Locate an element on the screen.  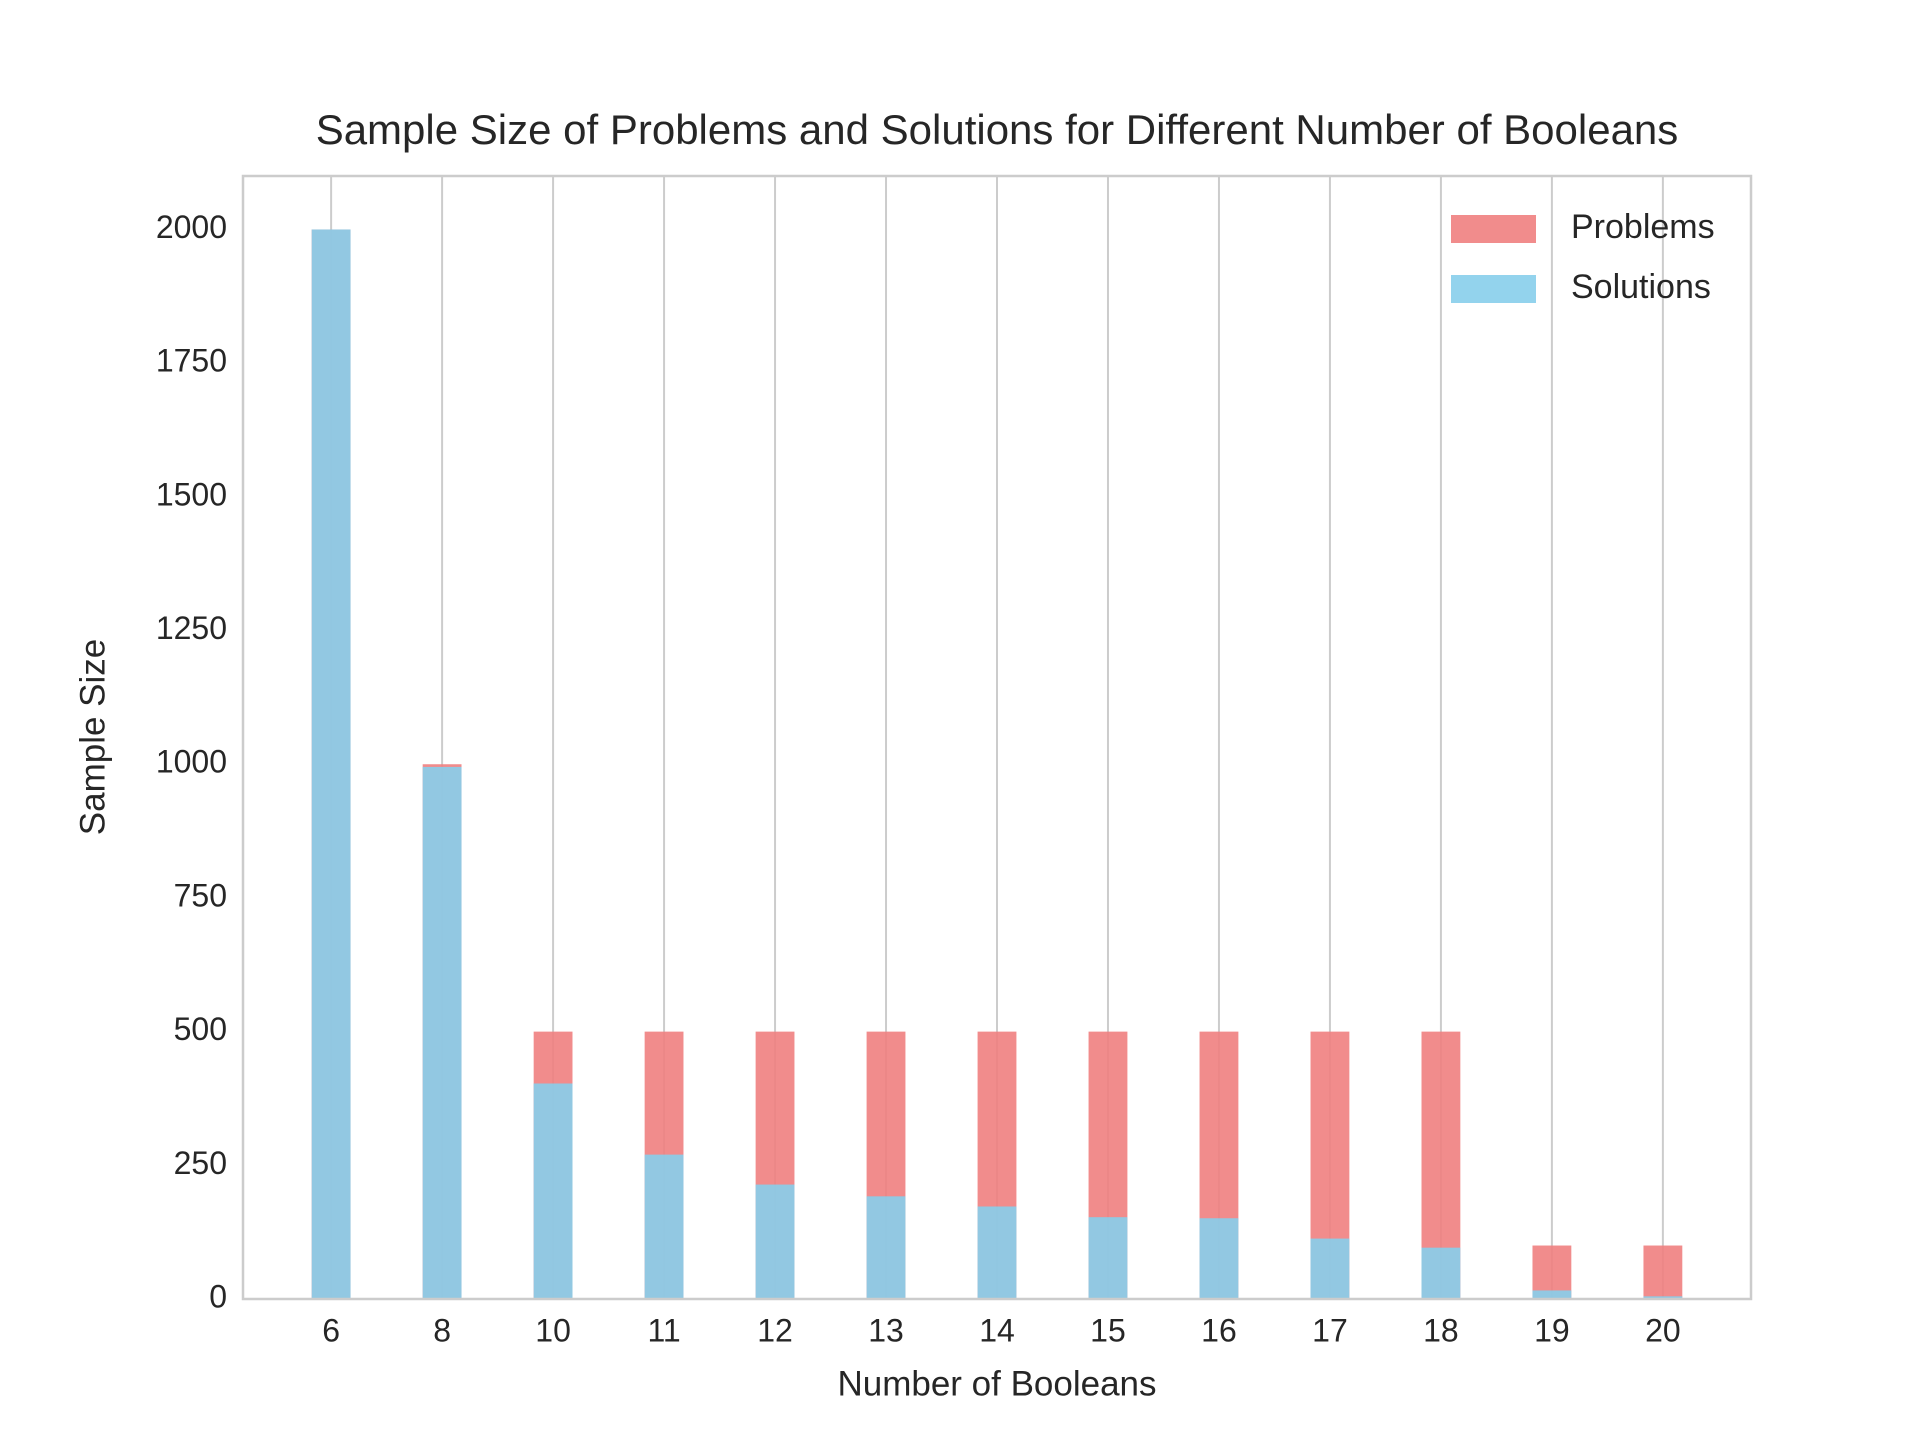
x-tick-label: 14 is located at coordinates (997, 1330).